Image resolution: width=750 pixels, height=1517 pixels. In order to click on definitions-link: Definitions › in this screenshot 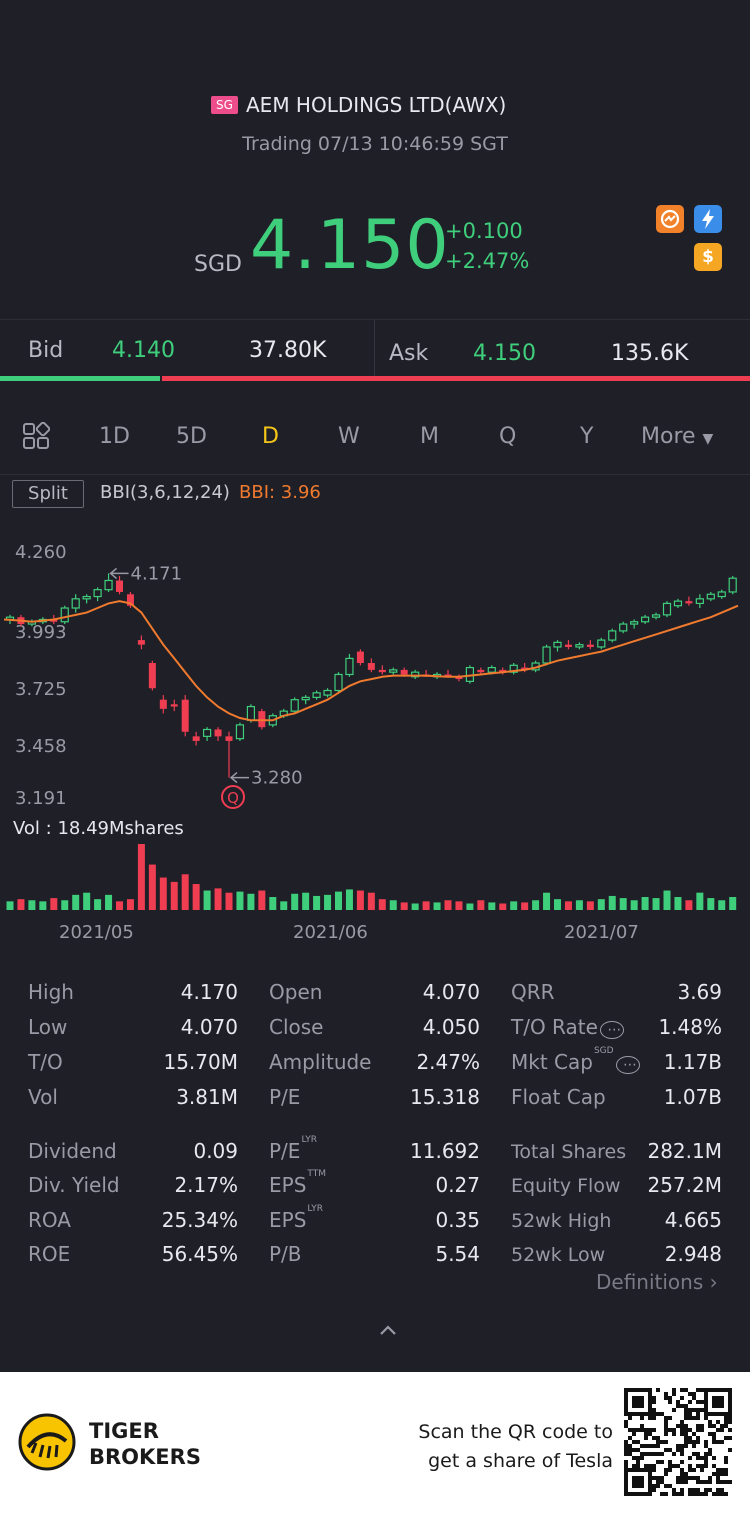, I will do `click(657, 1282)`.